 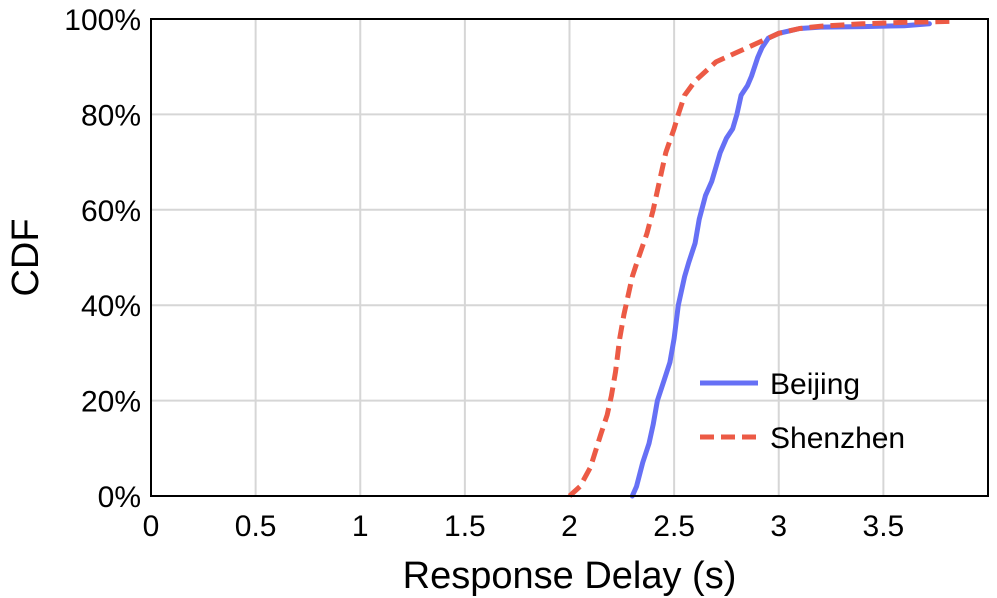 I want to click on y-tick-label: 60%, so click(x=111, y=211).